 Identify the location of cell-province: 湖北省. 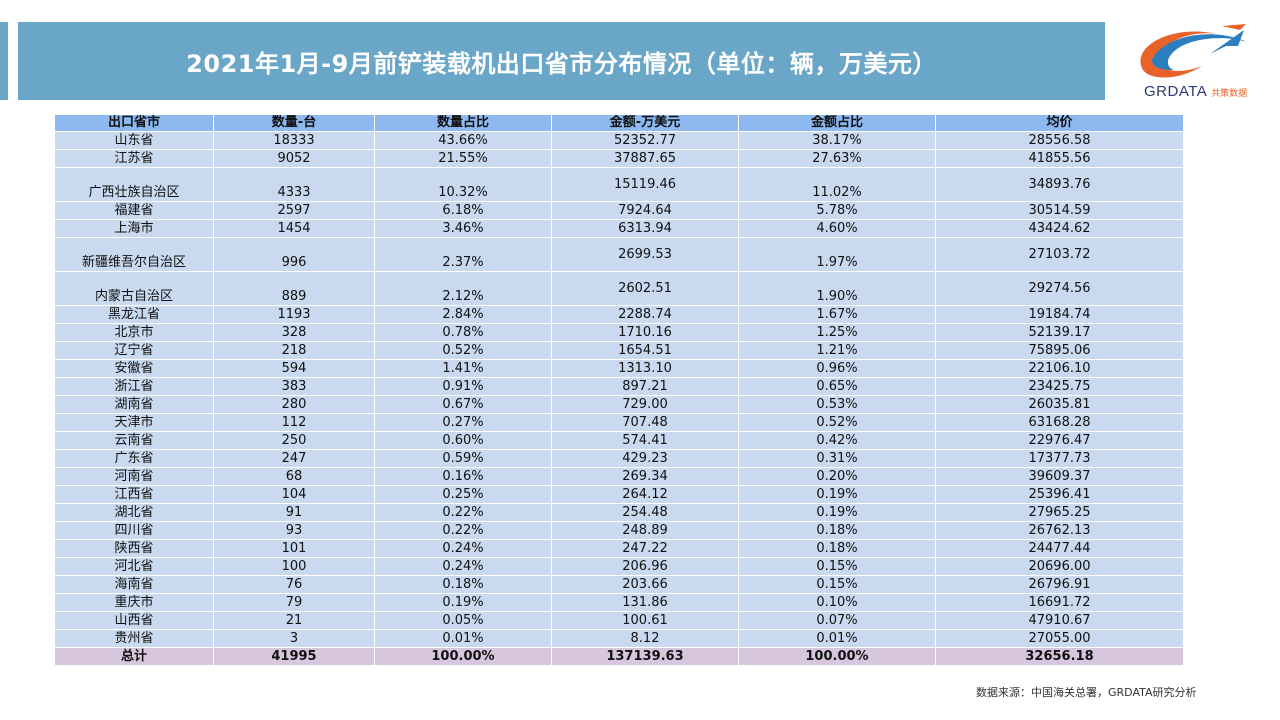
(134, 512).